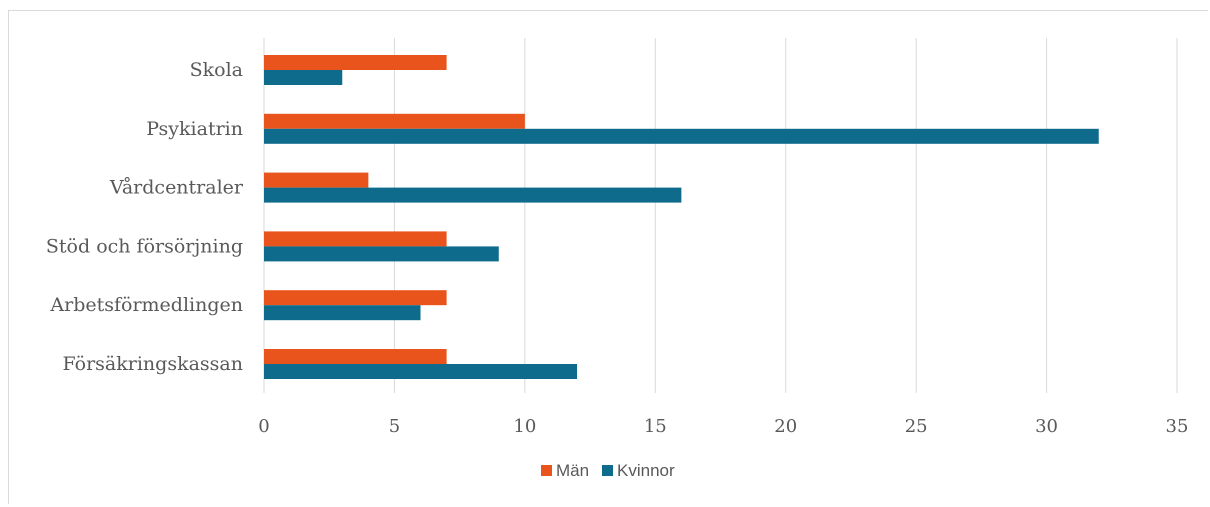  What do you see at coordinates (146, 305) in the screenshot?
I see `category-label: Arbetsförmedlingen` at bounding box center [146, 305].